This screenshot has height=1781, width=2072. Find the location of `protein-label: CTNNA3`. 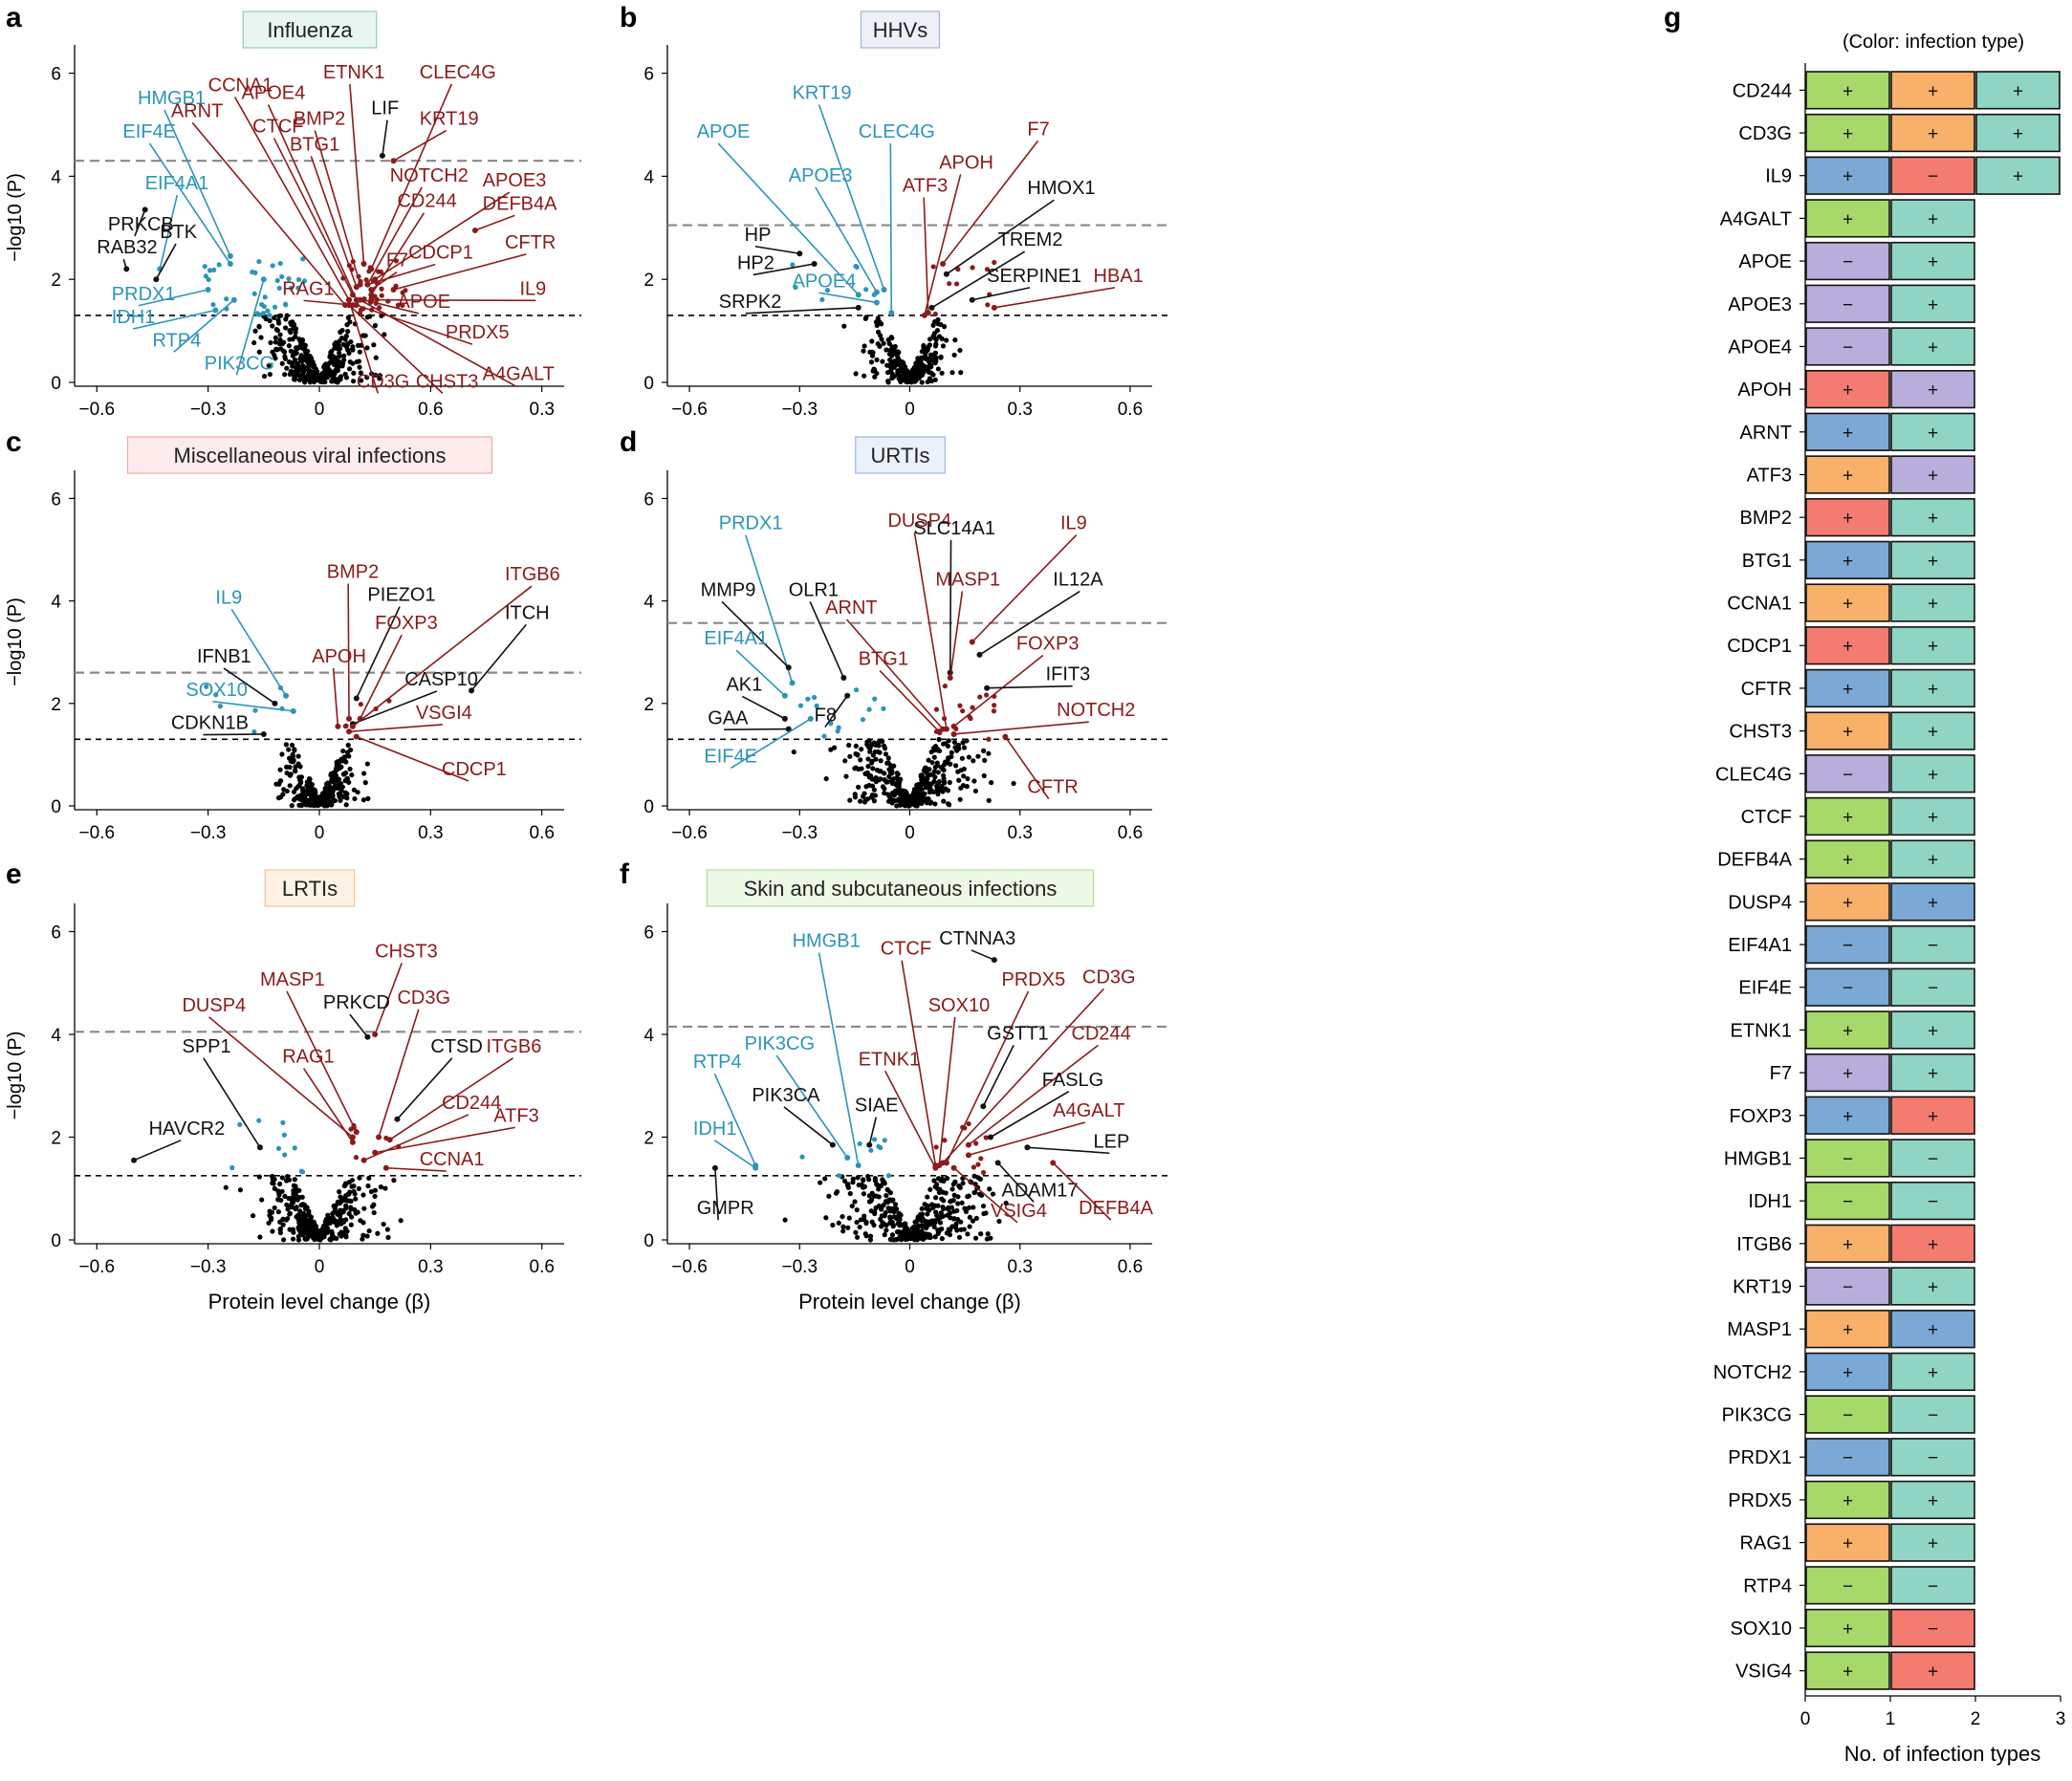

protein-label: CTNNA3 is located at coordinates (977, 939).